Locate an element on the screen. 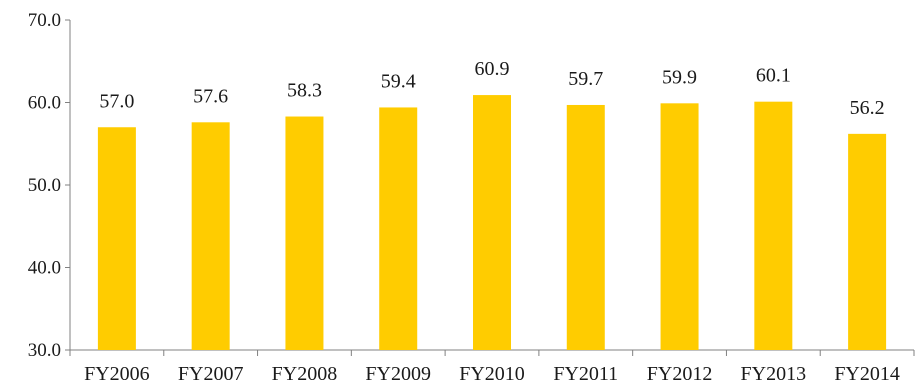 The width and height of the screenshot is (919, 391). data-label-fy2009: 59.4 is located at coordinates (398, 81).